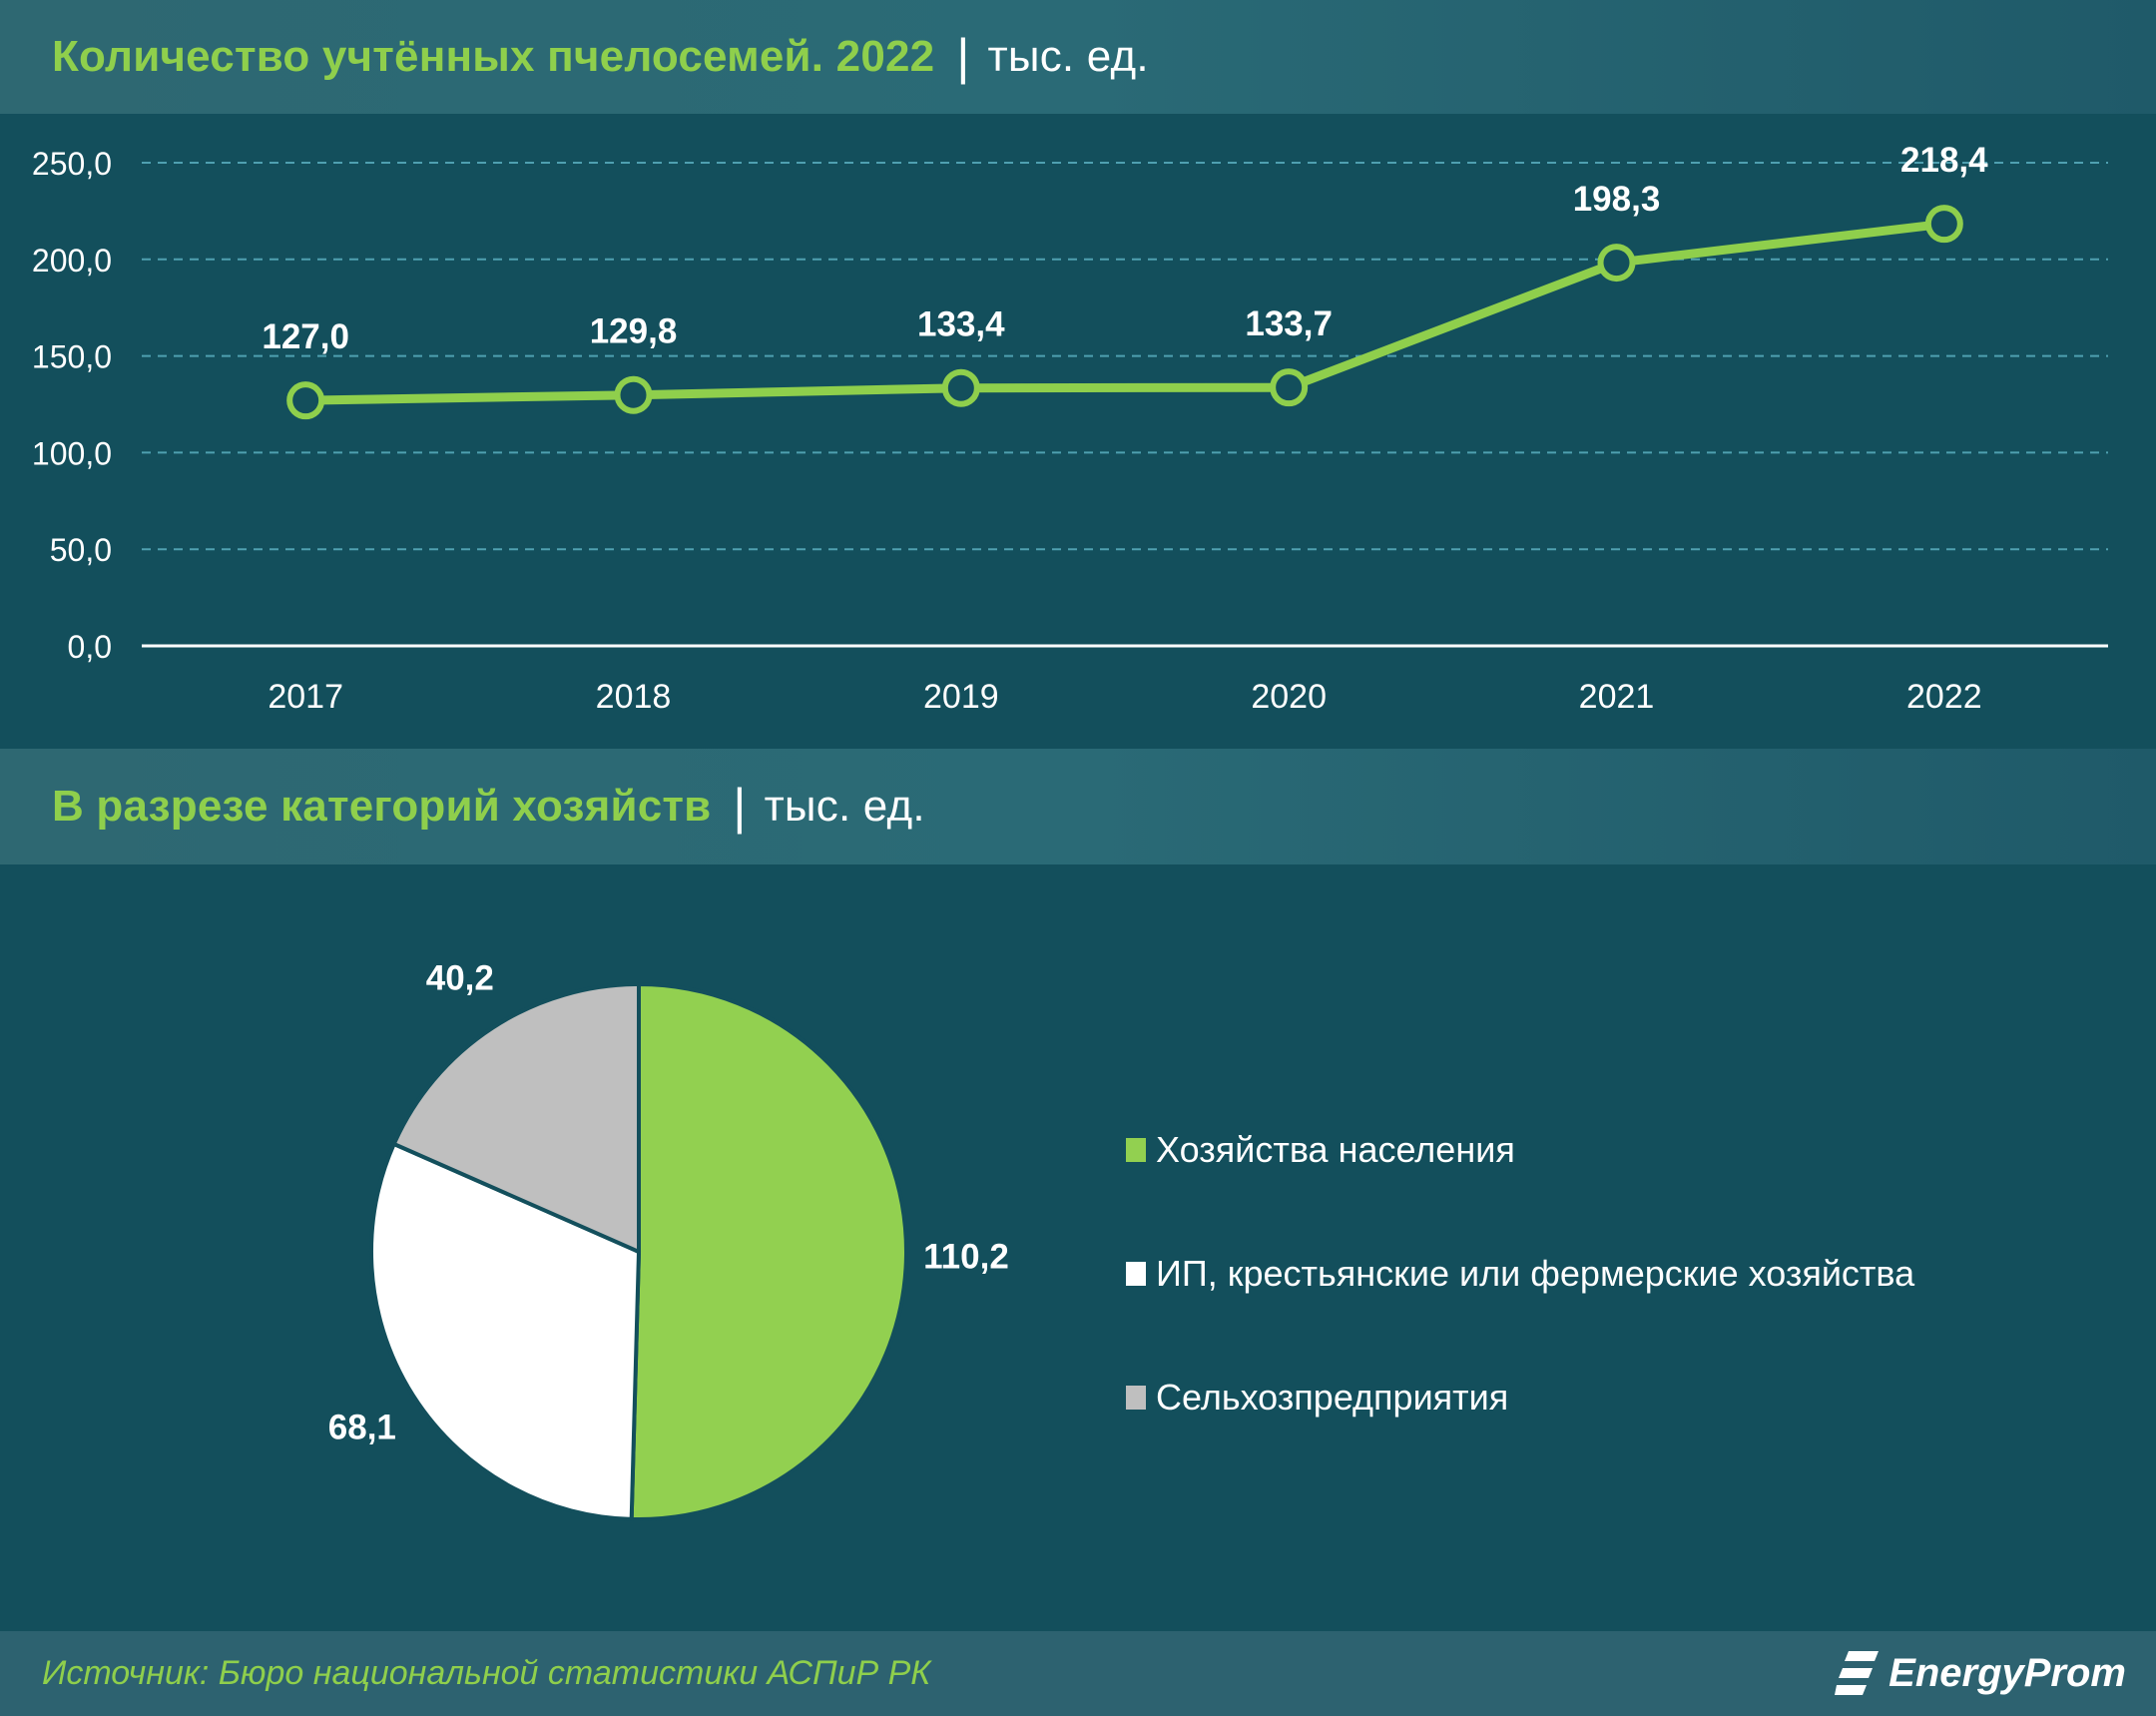 This screenshot has height=1716, width=2156. What do you see at coordinates (362, 1427) in the screenshot?
I see `slice-label: 68,1` at bounding box center [362, 1427].